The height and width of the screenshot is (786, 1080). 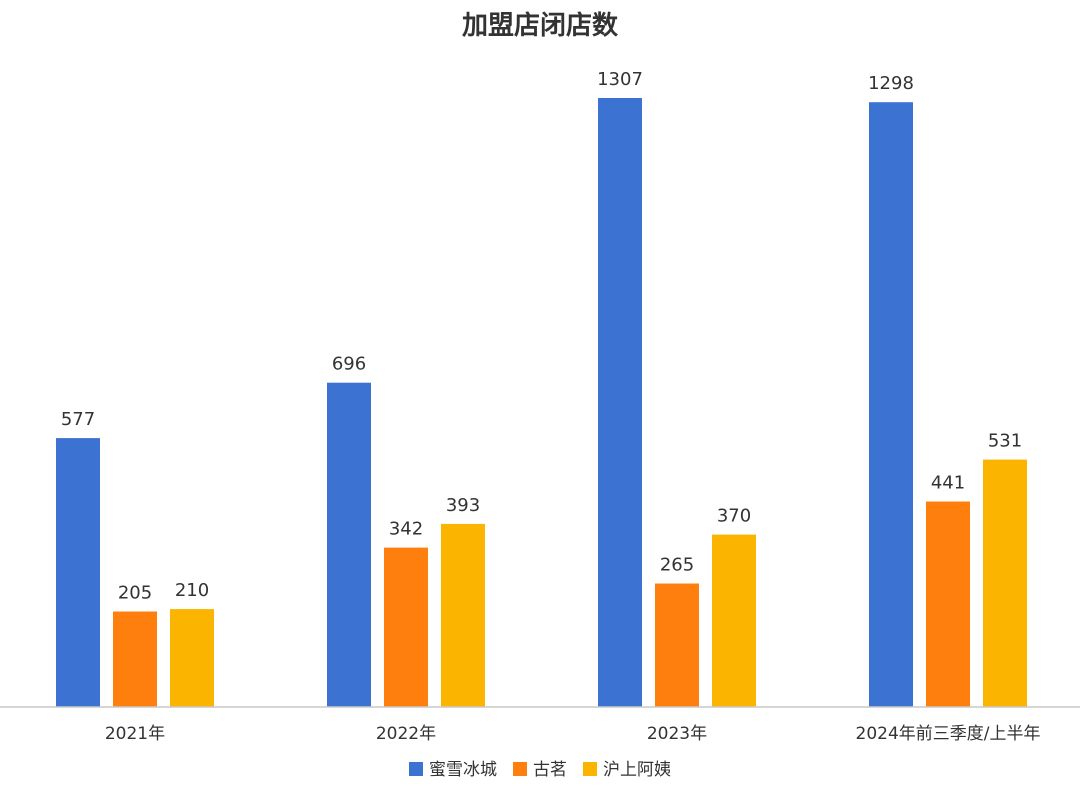 I want to click on x-tick-label-4: 2024年前三季度/上半年, so click(x=948, y=734).